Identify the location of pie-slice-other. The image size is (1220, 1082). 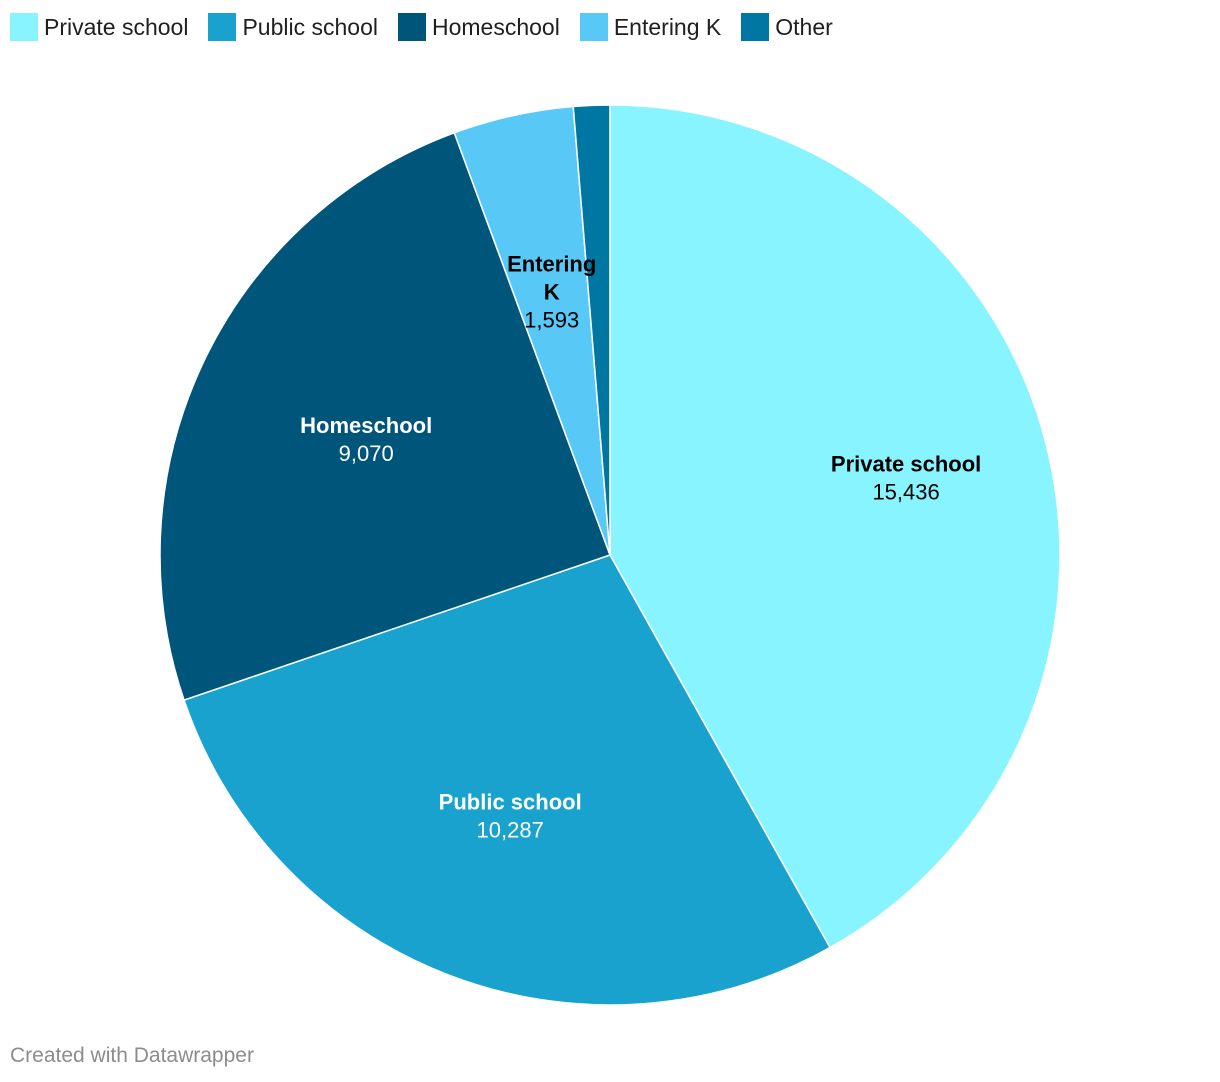
(591, 330).